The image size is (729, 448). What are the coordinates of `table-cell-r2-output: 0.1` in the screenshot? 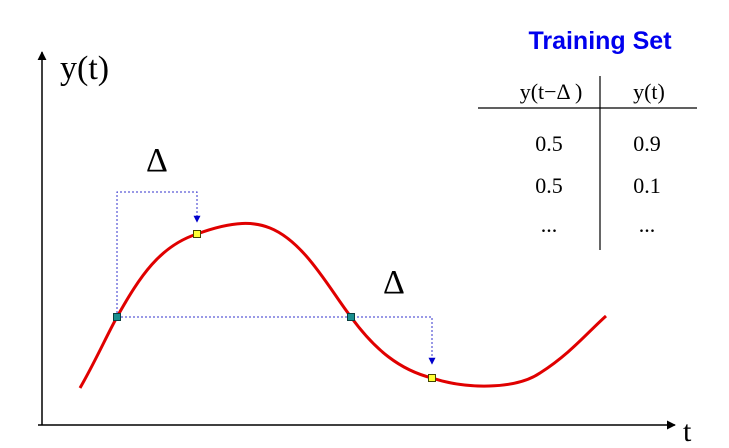 It's located at (647, 185).